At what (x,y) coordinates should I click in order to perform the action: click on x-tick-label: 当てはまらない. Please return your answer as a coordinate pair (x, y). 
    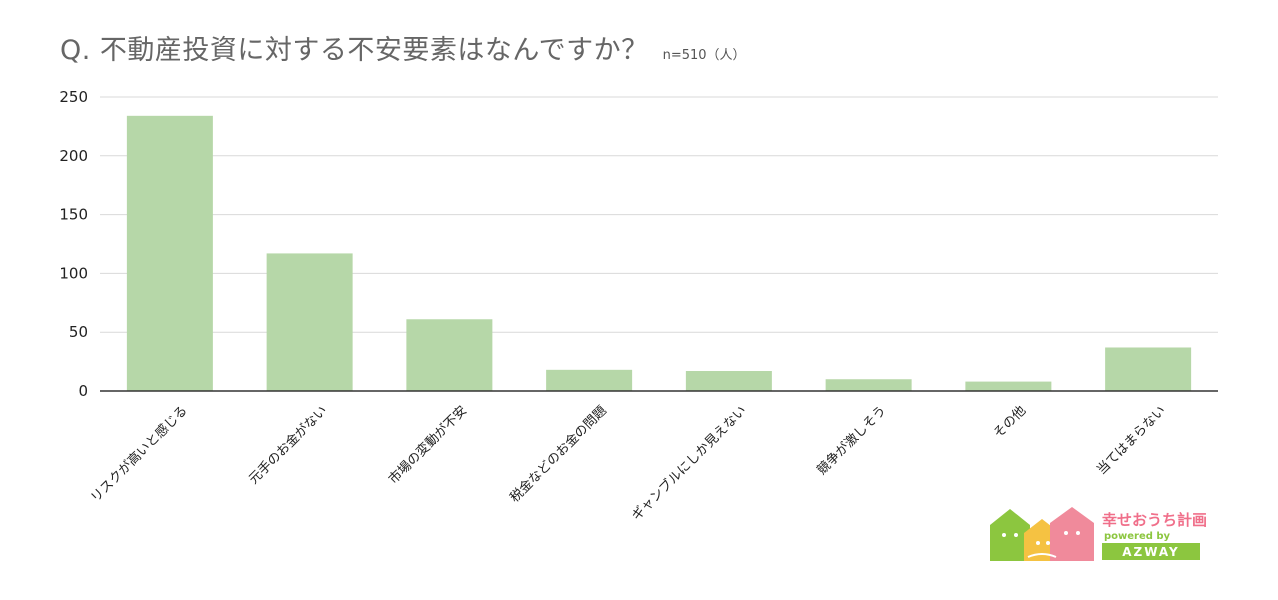
    Looking at the image, I should click on (1131, 440).